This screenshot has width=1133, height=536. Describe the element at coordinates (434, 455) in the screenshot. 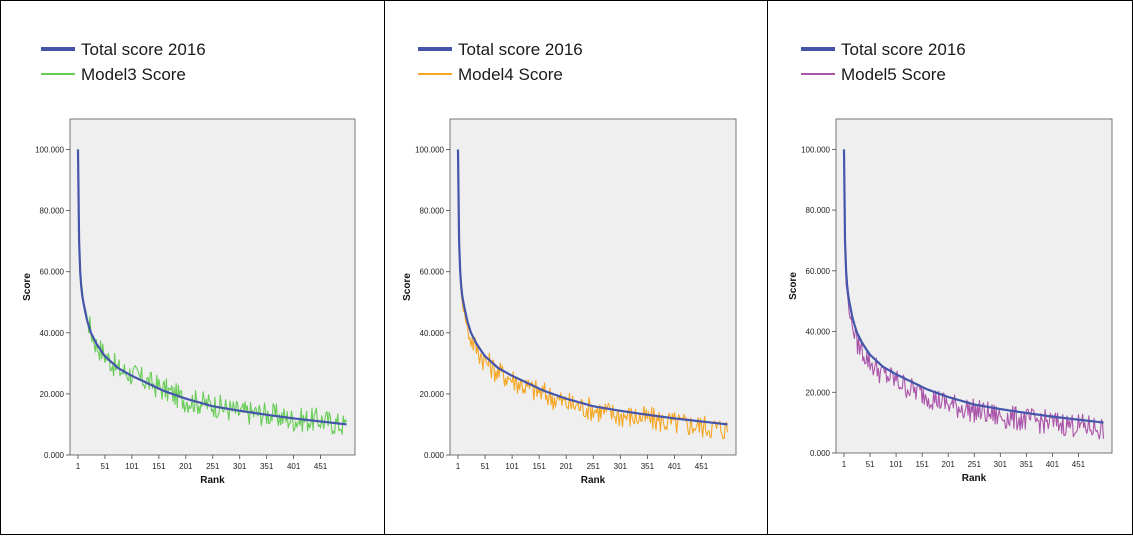

I see `model4-ytick-label-0: 0.000` at that location.